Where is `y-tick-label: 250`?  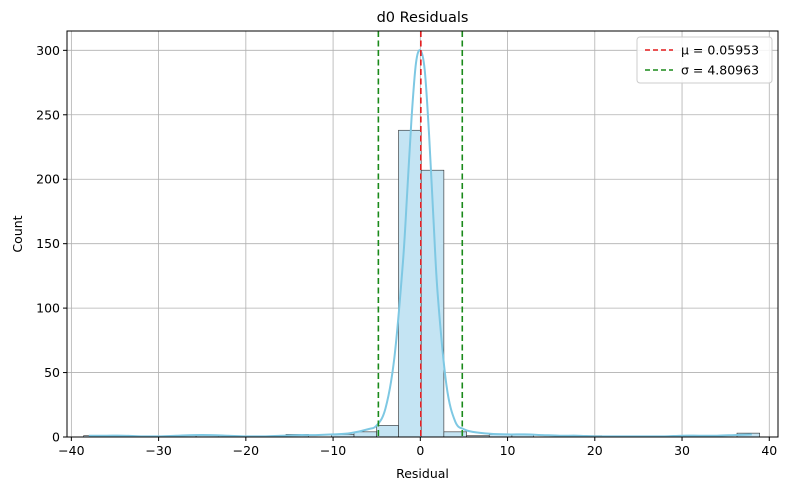
y-tick-label: 250 is located at coordinates (48, 114).